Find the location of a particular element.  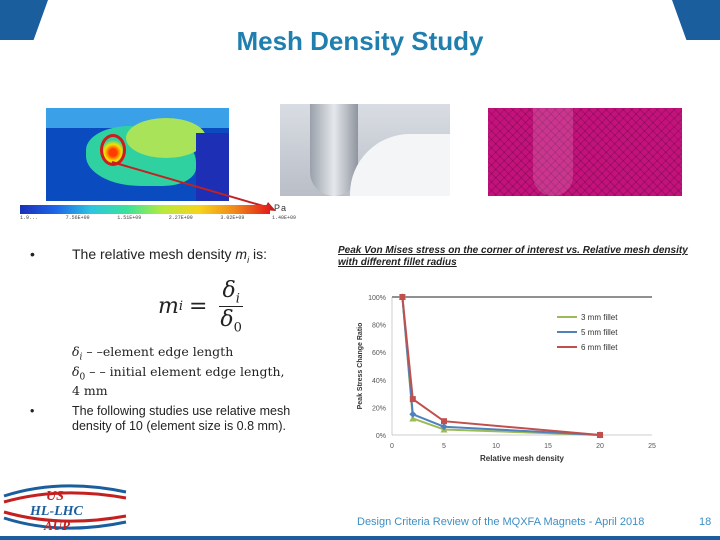

stress-hotspot-highlight is located at coordinates (113, 150).